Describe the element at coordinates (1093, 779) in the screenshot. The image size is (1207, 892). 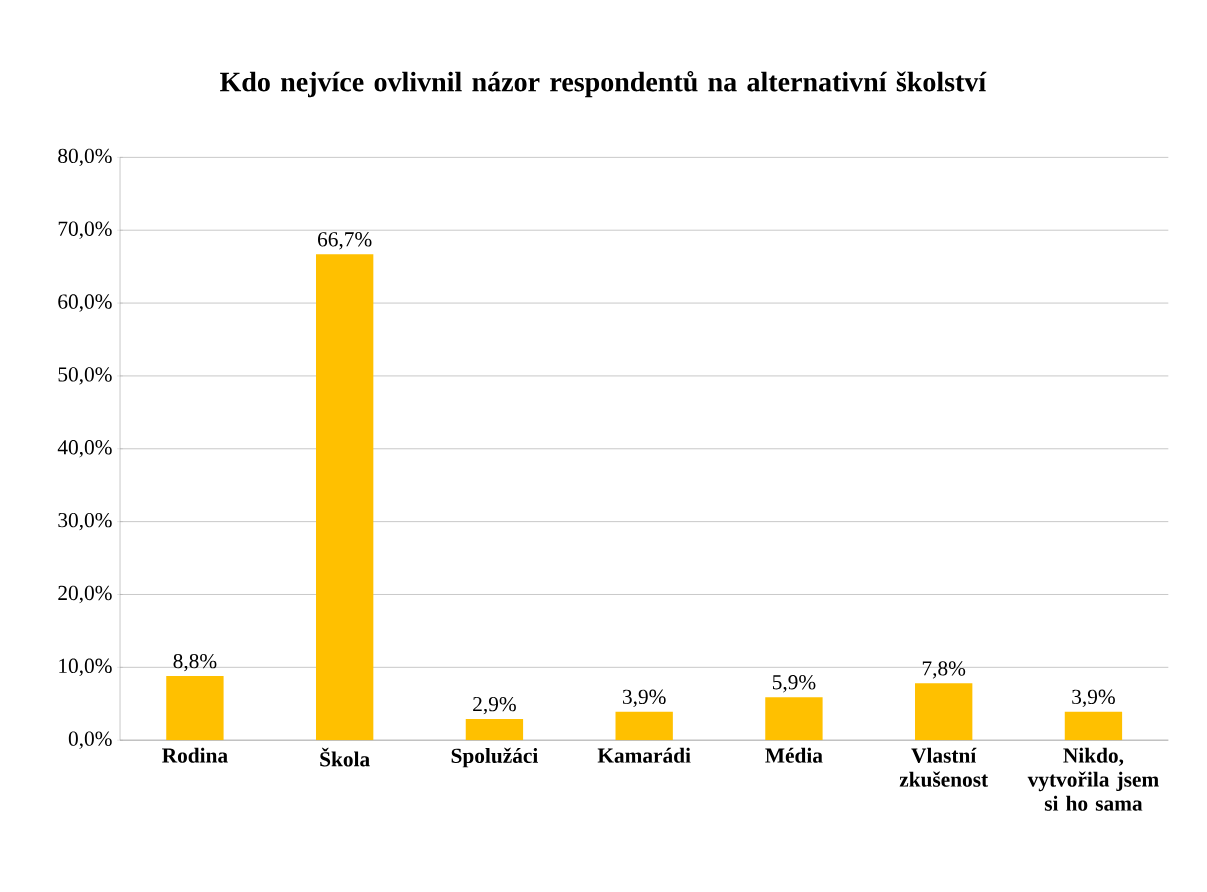
I see `x-tick-label: Nikdo, vytvořila jsem si ho sama` at that location.